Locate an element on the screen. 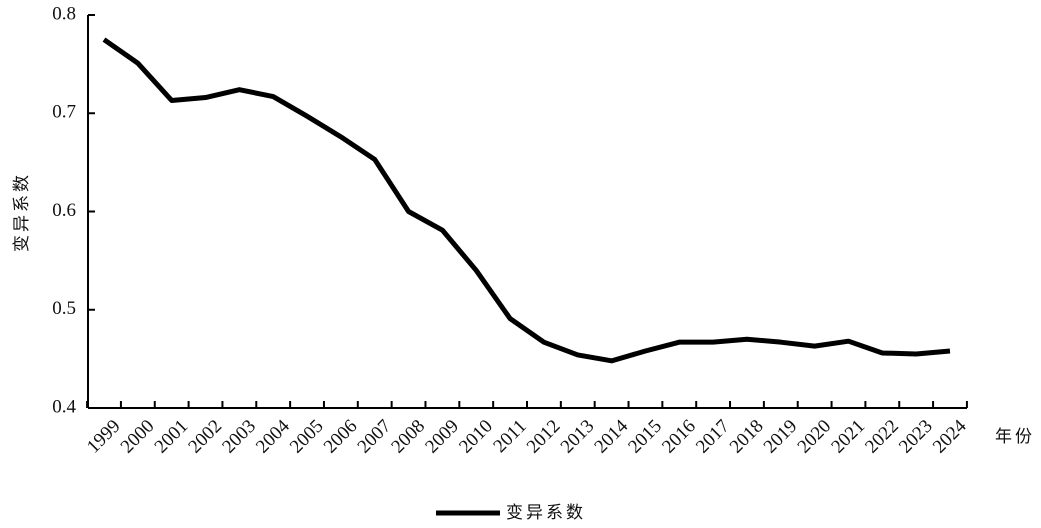 Image resolution: width=1041 pixels, height=528 pixels. y-tick-label: 0.4 is located at coordinates (64, 406).